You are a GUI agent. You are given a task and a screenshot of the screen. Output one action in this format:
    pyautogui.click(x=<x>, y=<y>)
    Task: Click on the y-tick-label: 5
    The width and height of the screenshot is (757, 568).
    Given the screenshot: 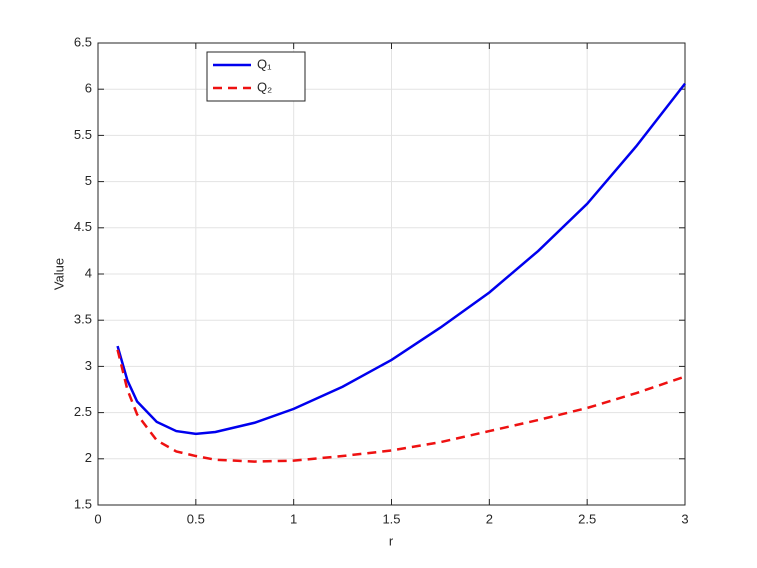 What is the action you would take?
    pyautogui.click(x=88, y=180)
    